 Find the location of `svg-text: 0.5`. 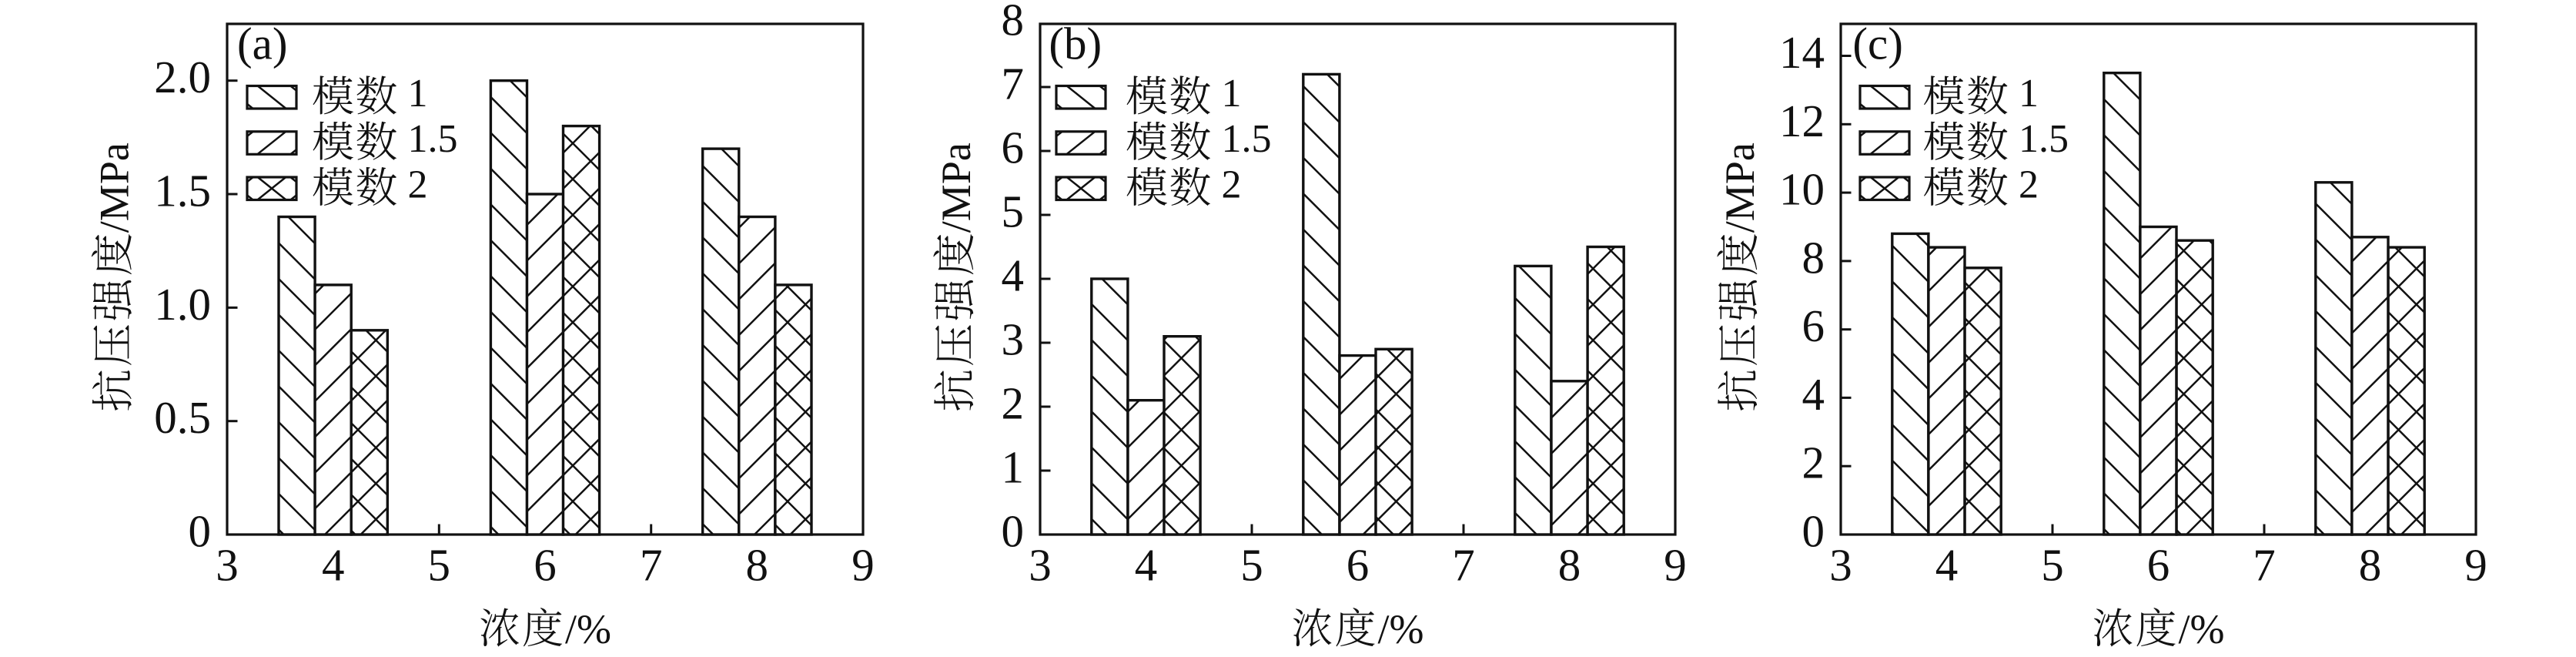

svg-text: 0.5 is located at coordinates (182, 417).